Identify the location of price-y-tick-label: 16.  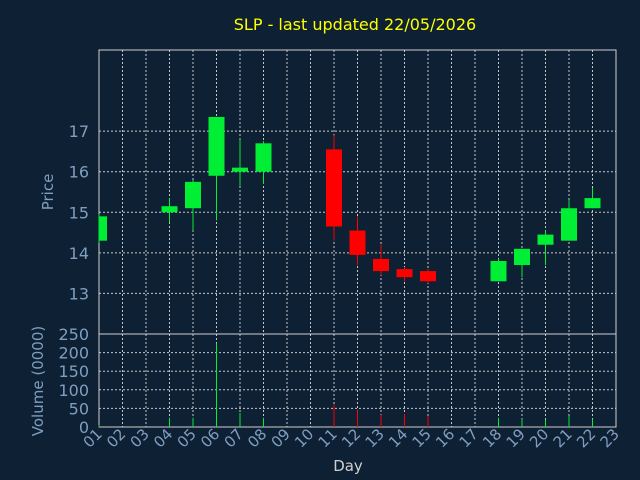
(79, 172).